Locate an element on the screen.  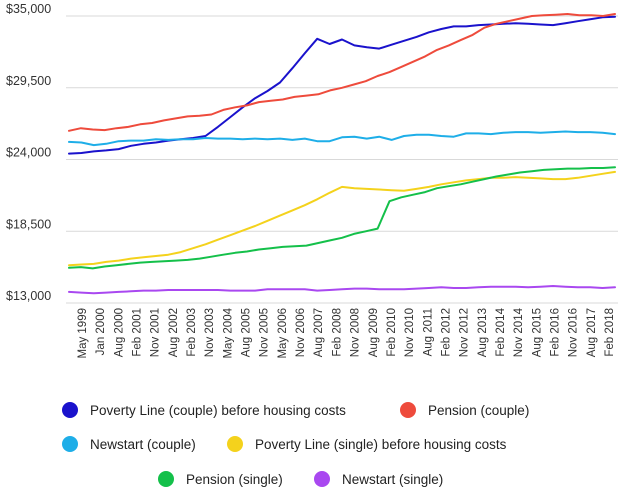
x-tick-label: Feb 2010 is located at coordinates (392, 332).